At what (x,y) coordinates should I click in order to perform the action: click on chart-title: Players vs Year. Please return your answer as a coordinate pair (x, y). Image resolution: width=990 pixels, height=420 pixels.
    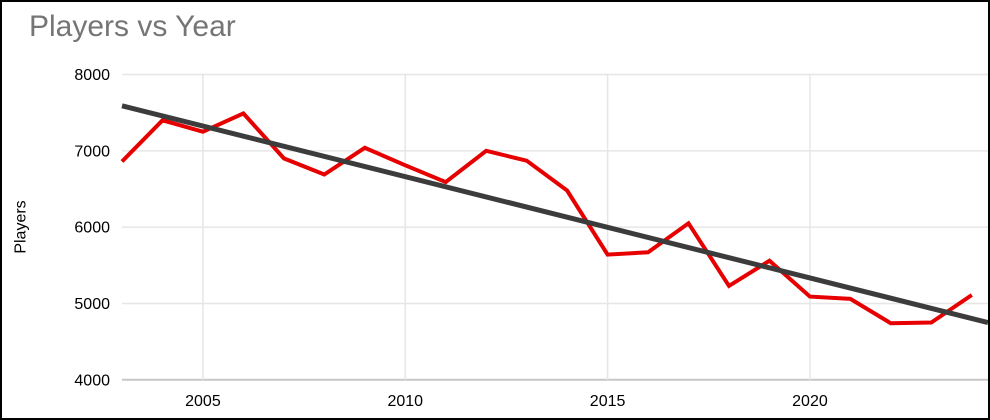
    Looking at the image, I should click on (132, 26).